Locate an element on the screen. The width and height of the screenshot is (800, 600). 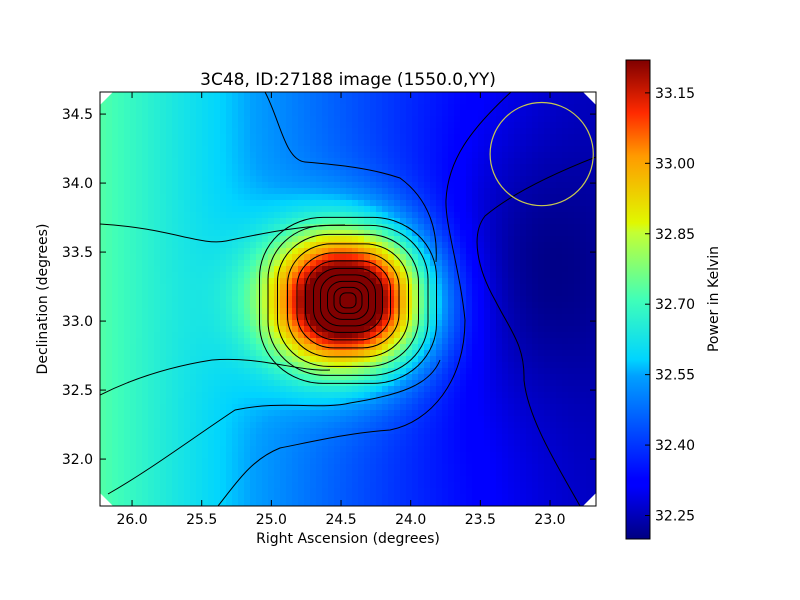
y-axis-label: Declination (degrees) is located at coordinates (43, 299).